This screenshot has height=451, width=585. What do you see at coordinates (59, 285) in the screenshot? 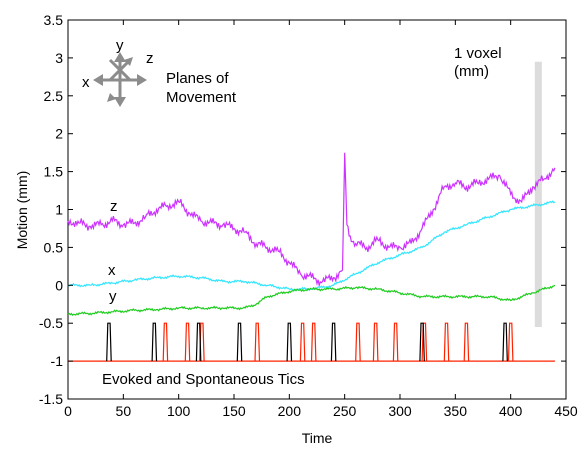
I see `y-tick-label: 0` at bounding box center [59, 285].